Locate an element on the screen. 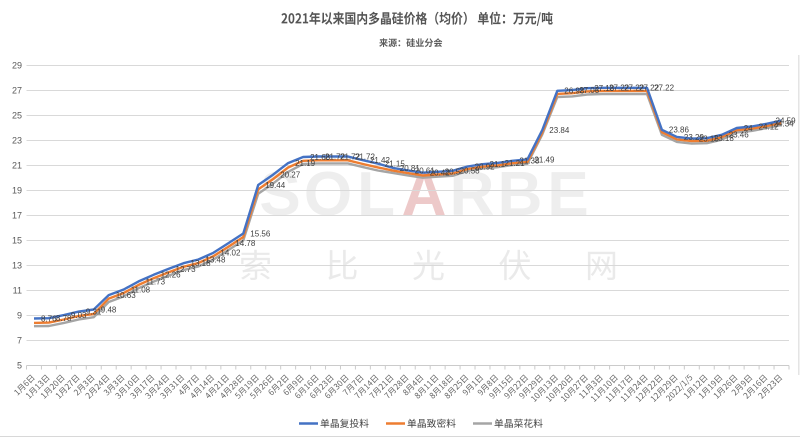 Image resolution: width=800 pixels, height=445 pixels. svg-text: 20.5 is located at coordinates (453, 172).